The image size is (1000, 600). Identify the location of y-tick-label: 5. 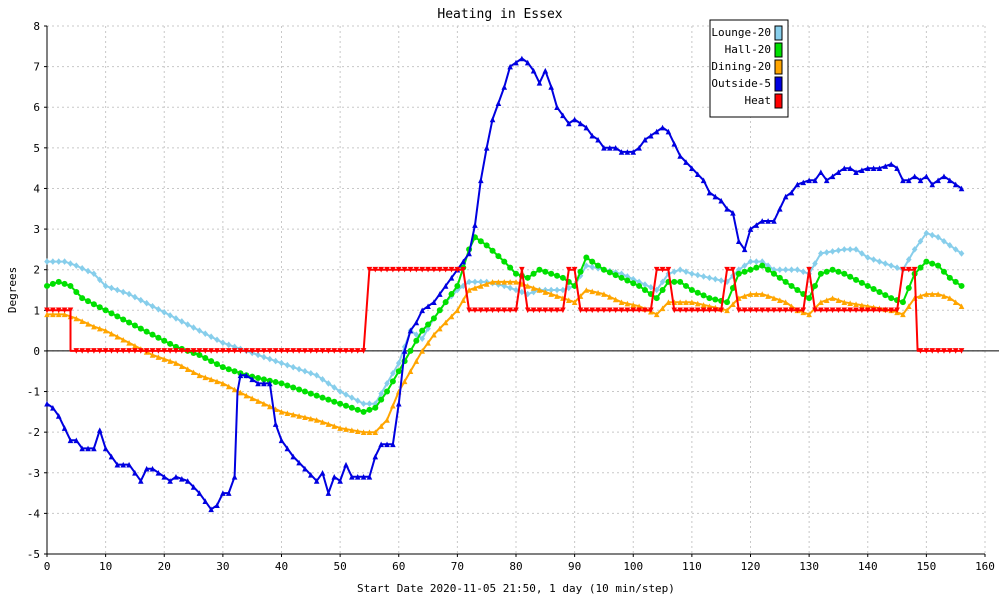
(36, 148).